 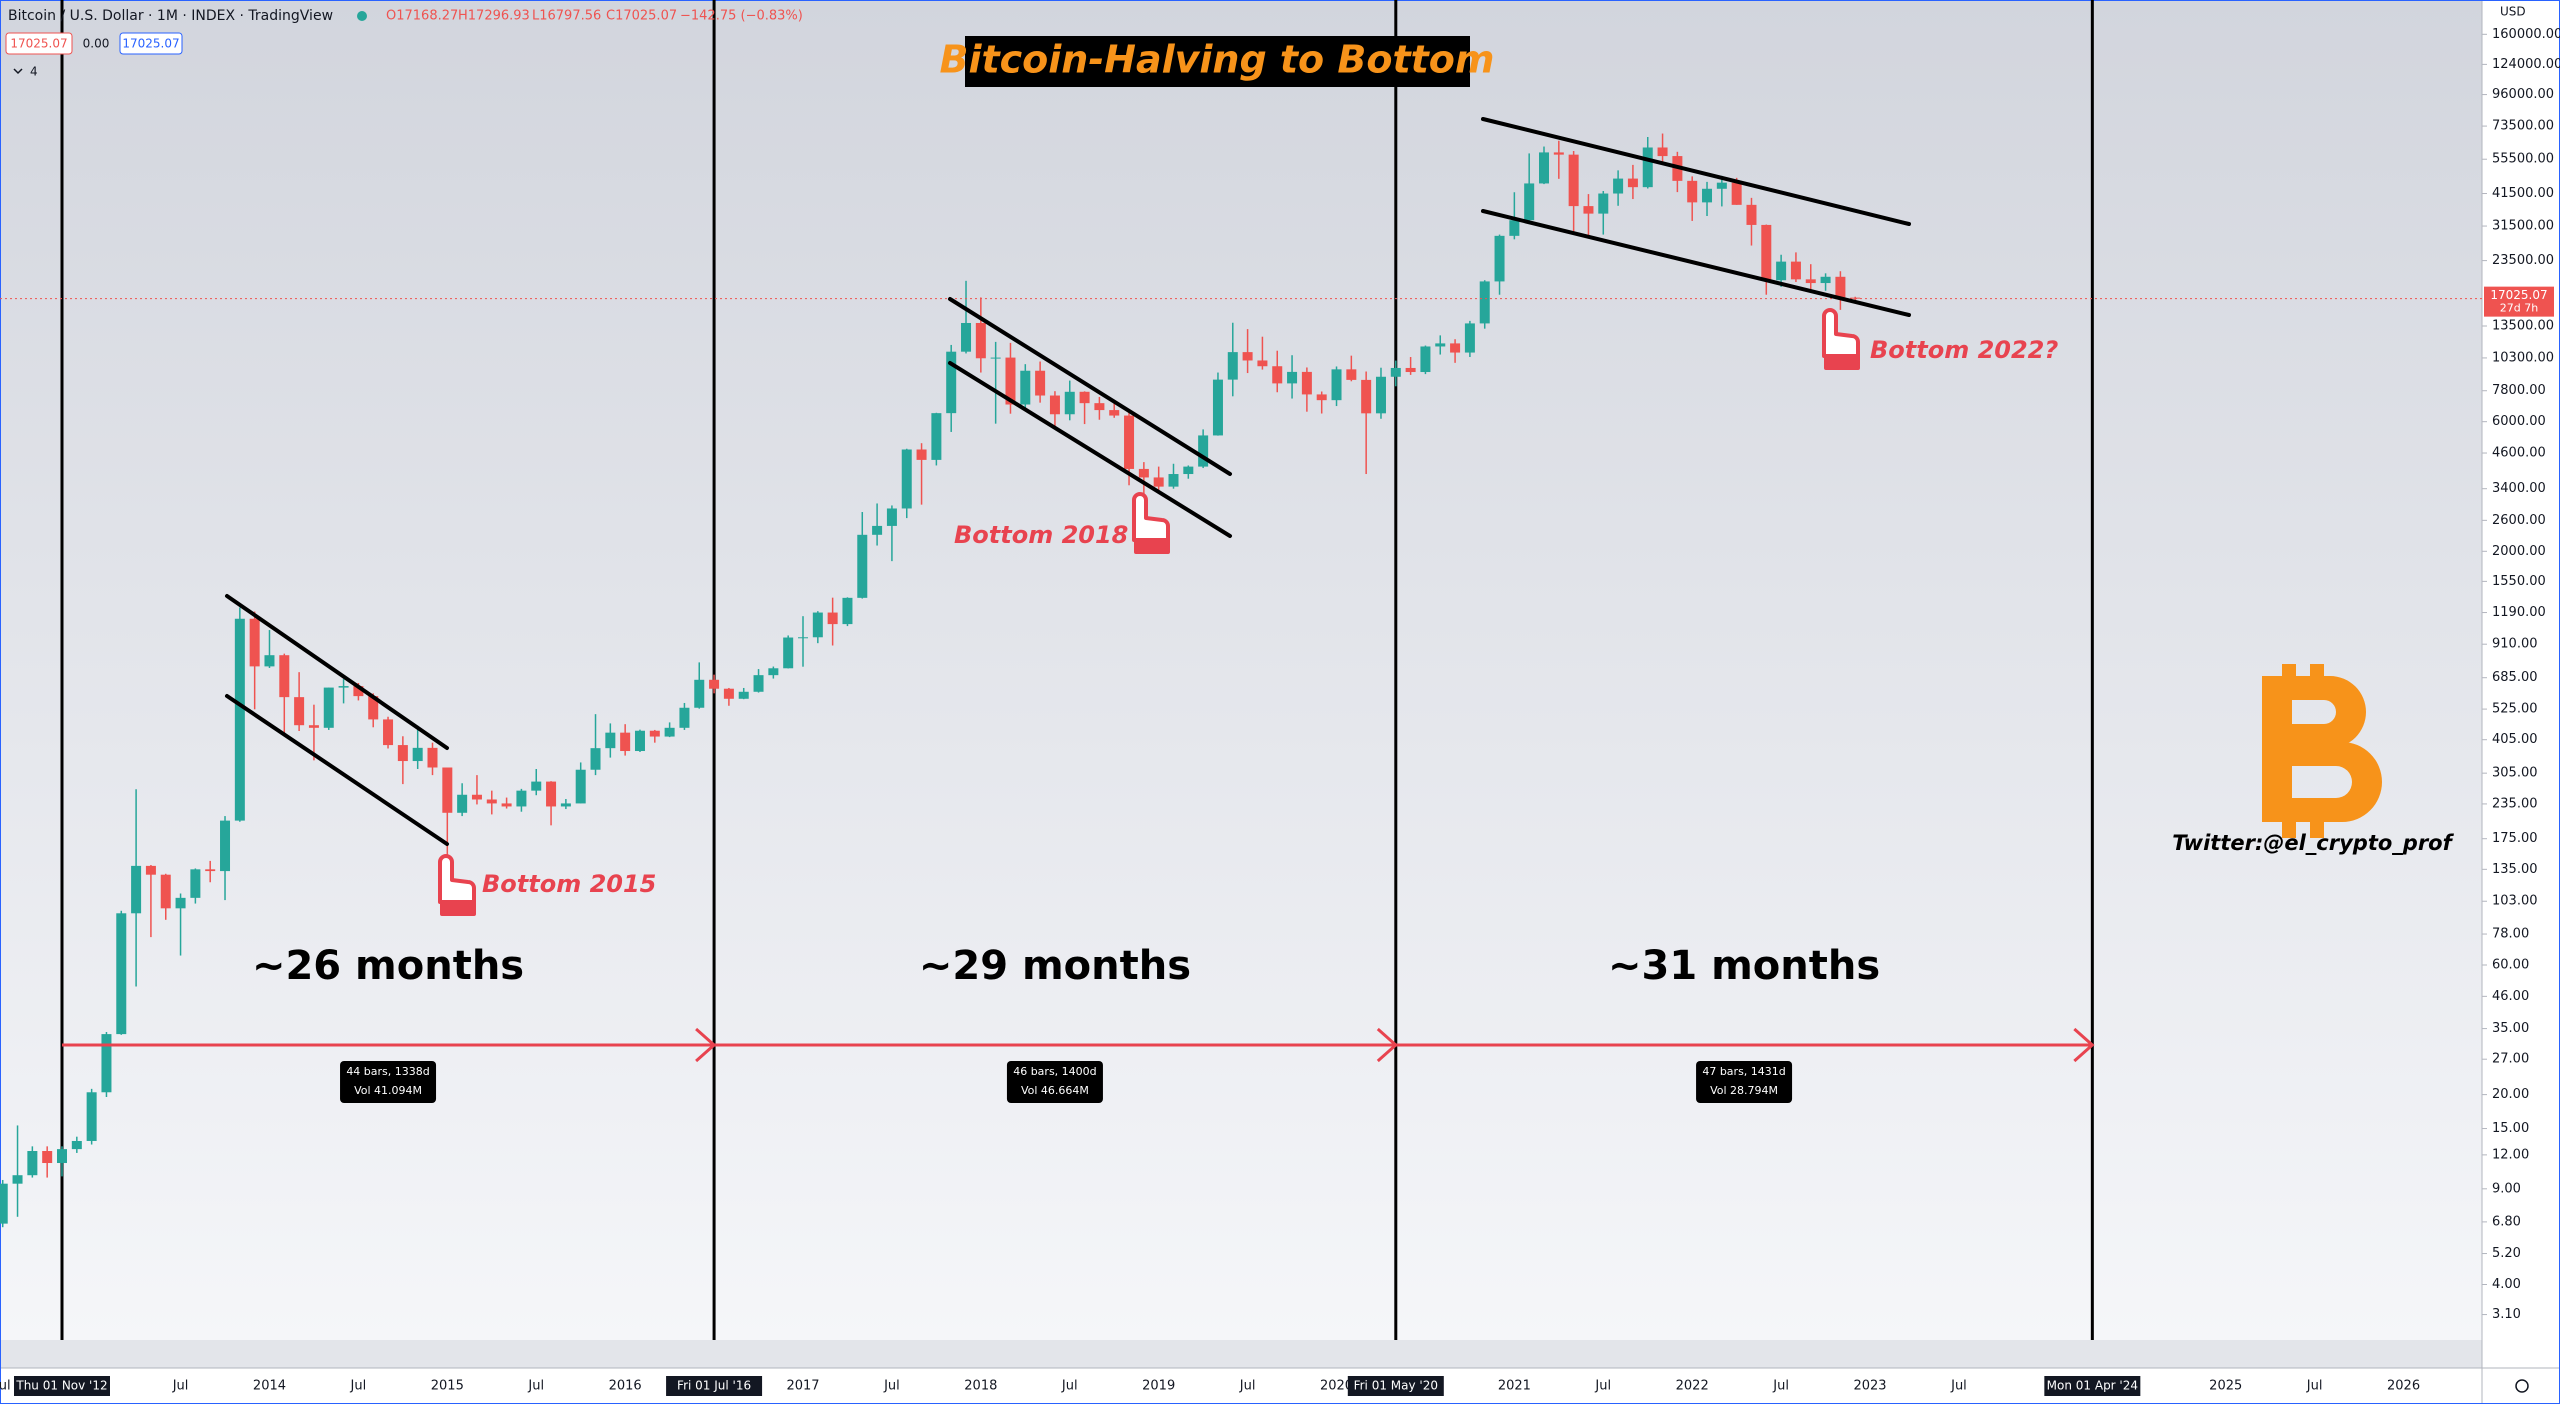 What do you see at coordinates (2092, 1386) in the screenshot?
I see `halving-date: Mon 01 Apr '24` at bounding box center [2092, 1386].